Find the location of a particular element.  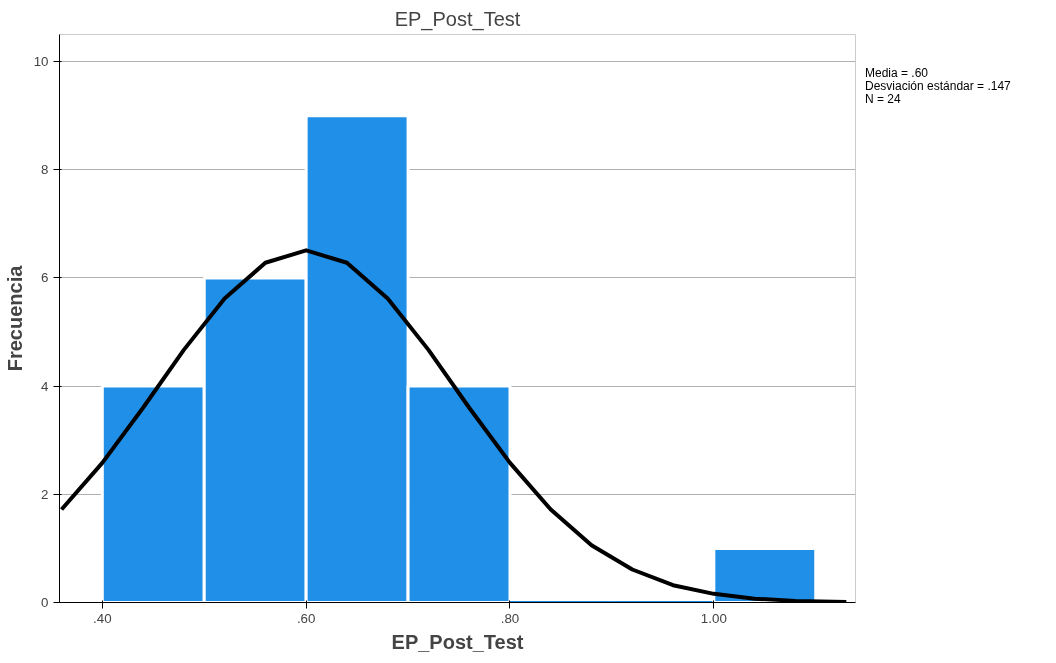

x-tick-label: .80 is located at coordinates (510, 618).